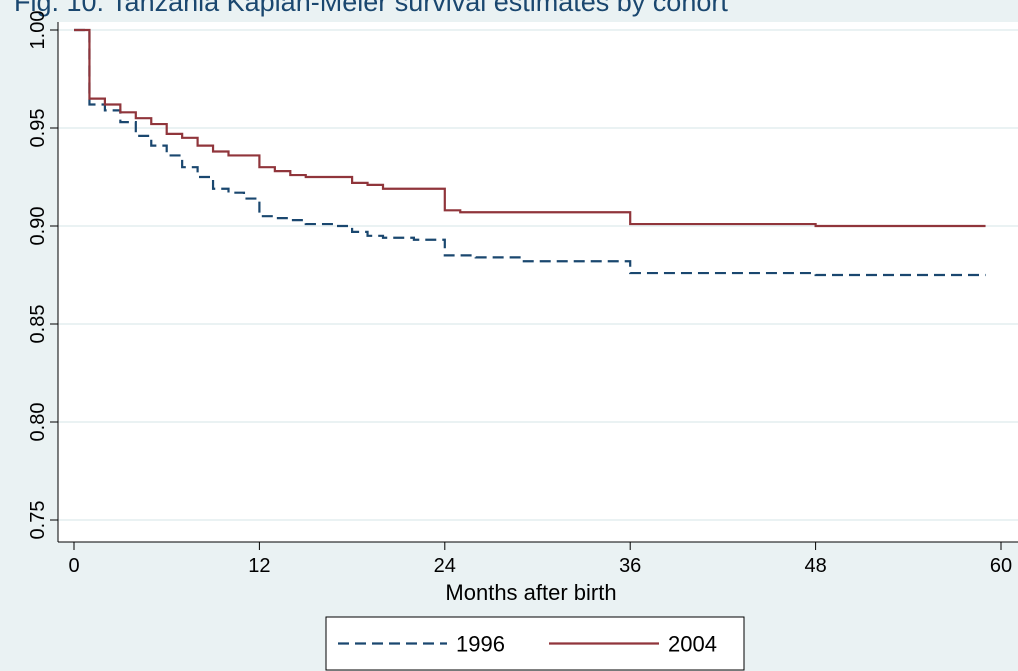  Describe the element at coordinates (630, 566) in the screenshot. I see `x-tick-label: 36` at that location.